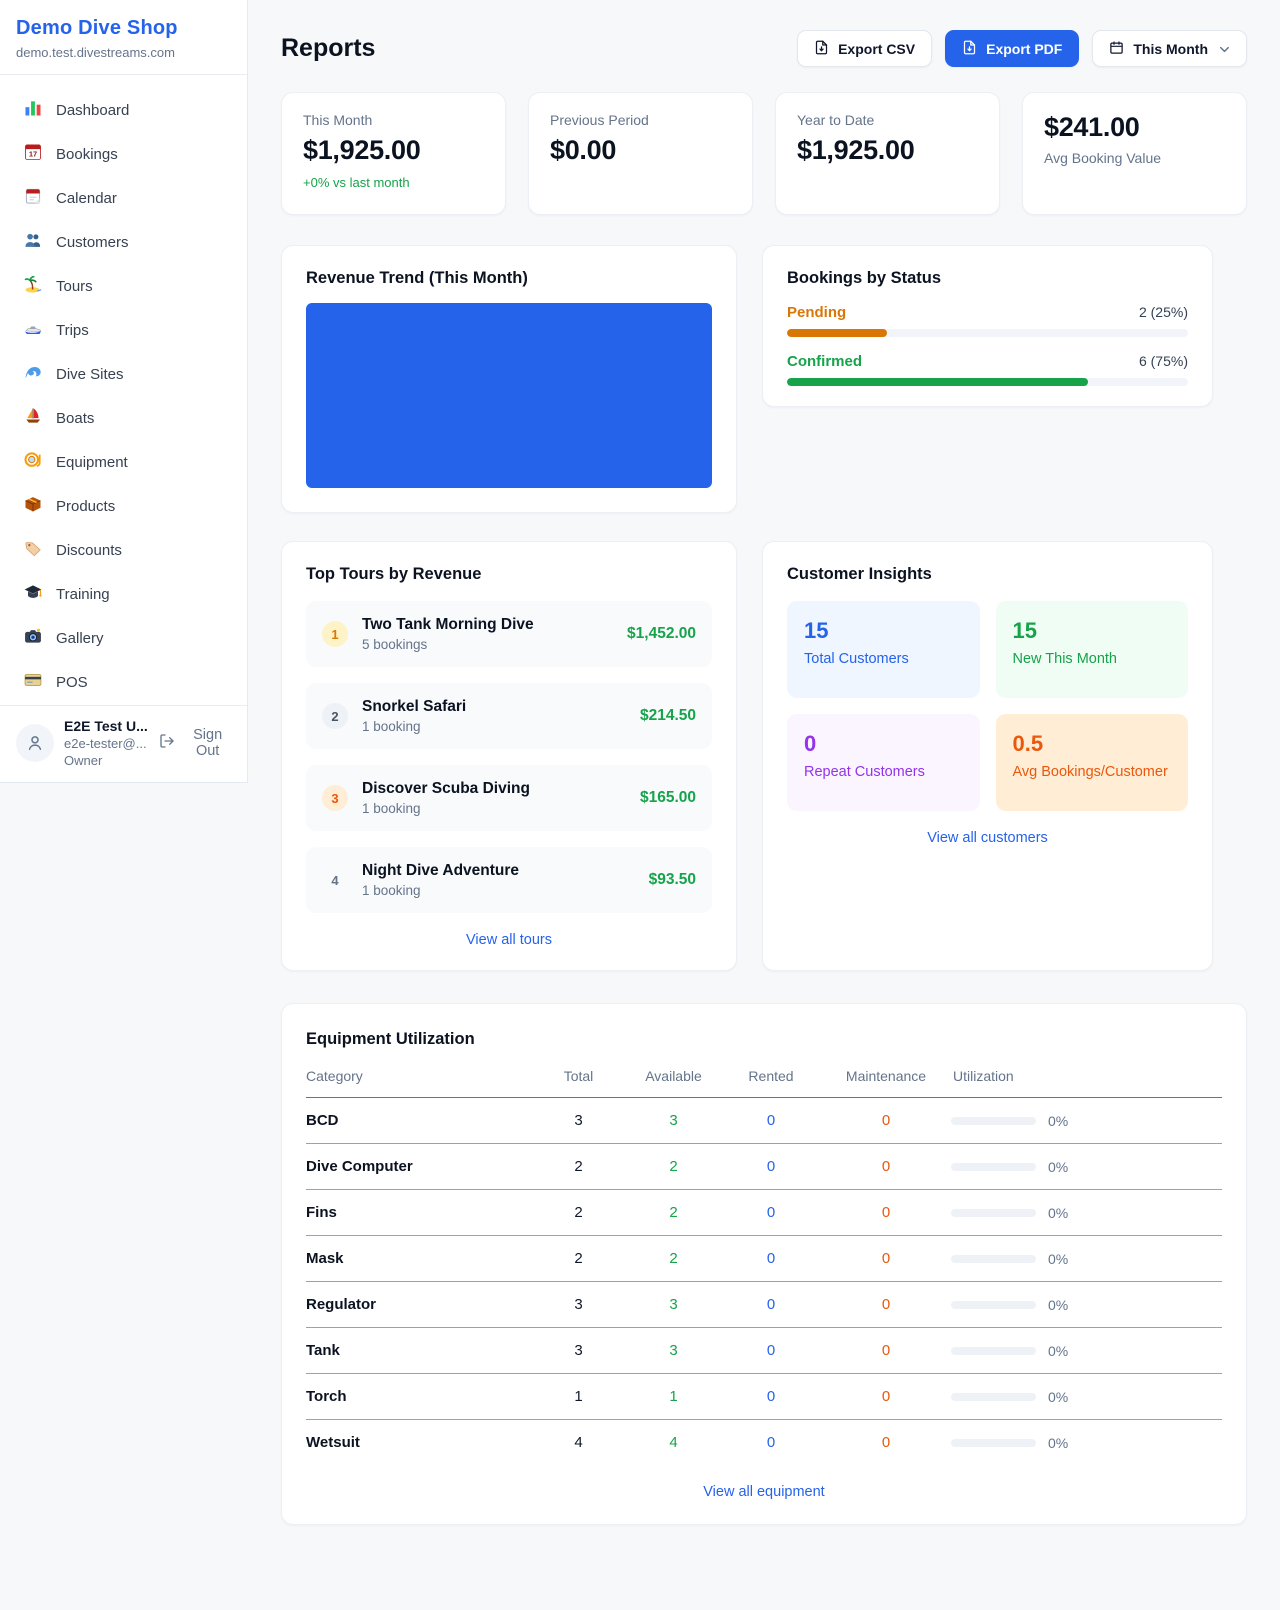  I want to click on status-value: 2 (25%), so click(1163, 312).